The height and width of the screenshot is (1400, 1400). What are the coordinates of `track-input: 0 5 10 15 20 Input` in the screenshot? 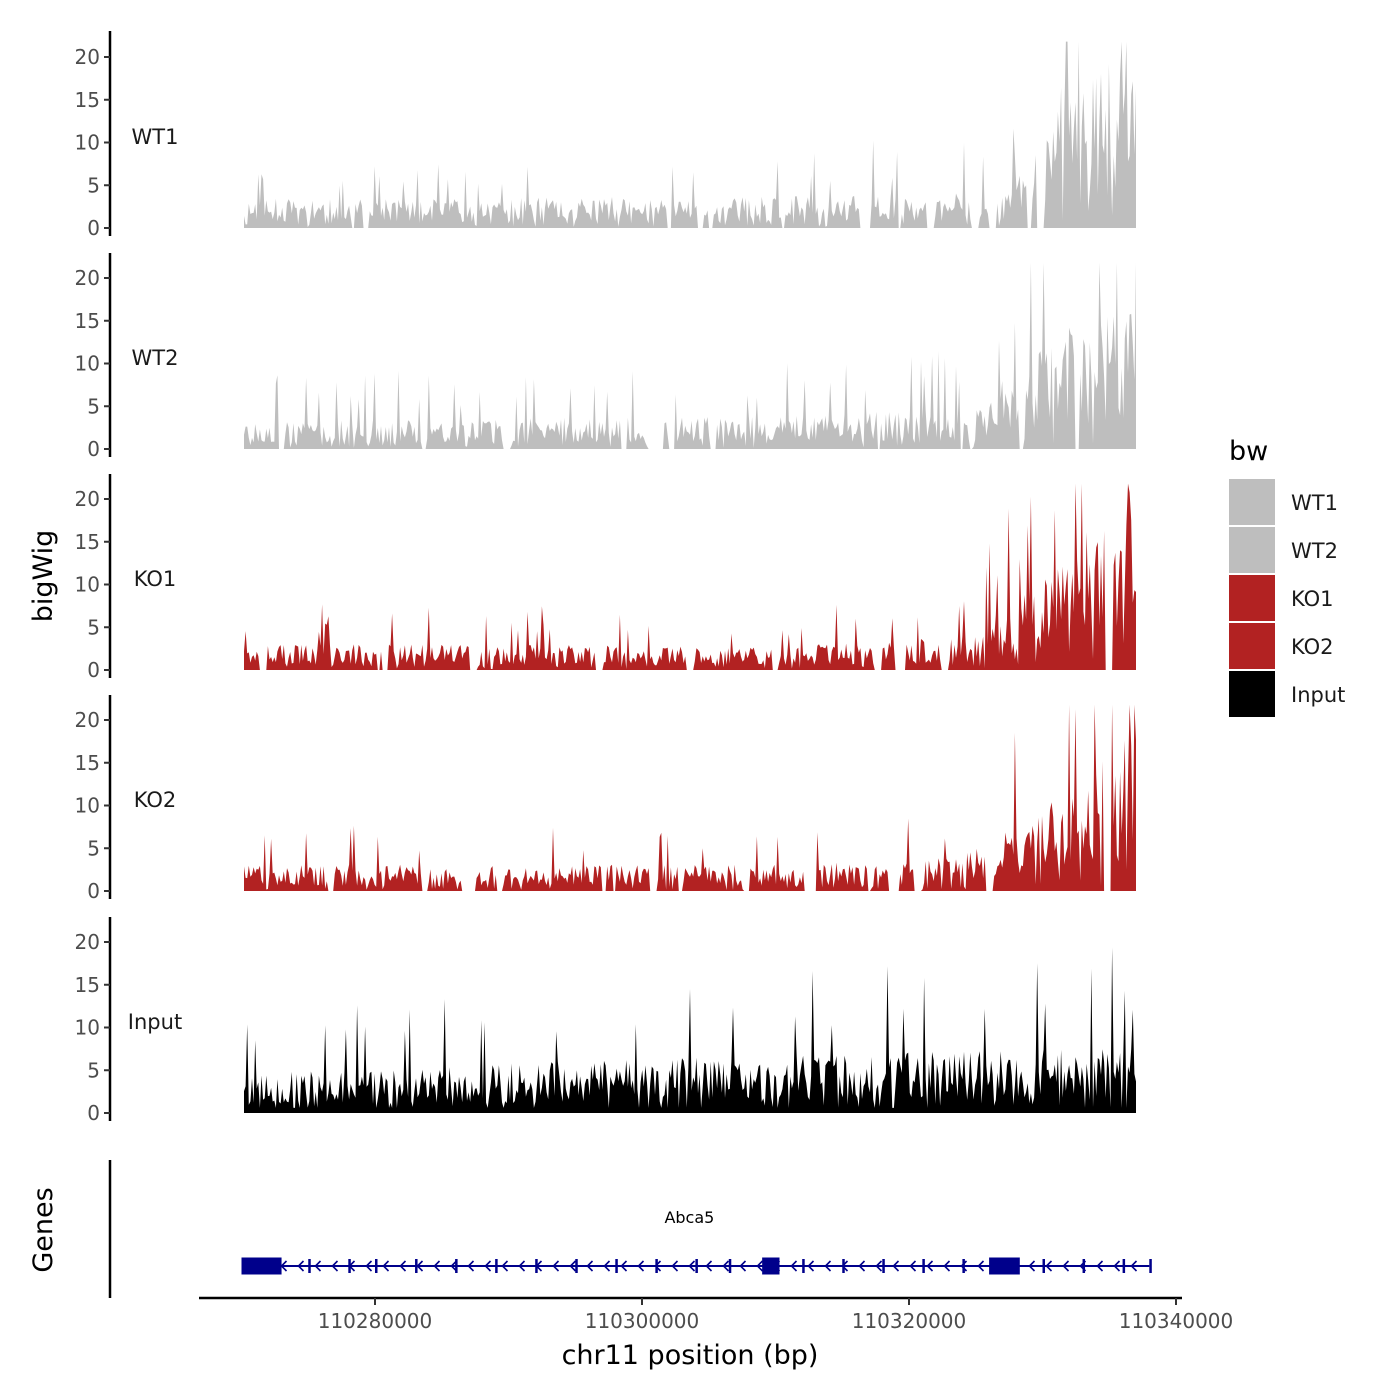 It's located at (605, 1021).